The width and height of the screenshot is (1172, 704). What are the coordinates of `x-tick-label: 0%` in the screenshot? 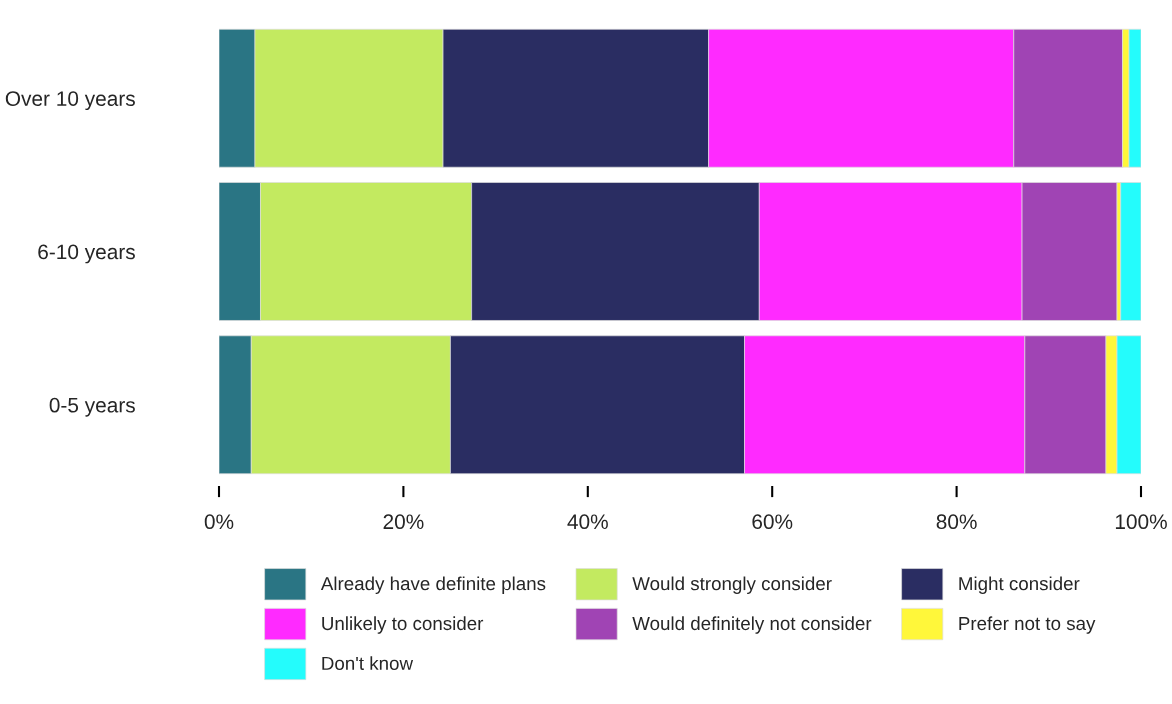 It's located at (219, 522).